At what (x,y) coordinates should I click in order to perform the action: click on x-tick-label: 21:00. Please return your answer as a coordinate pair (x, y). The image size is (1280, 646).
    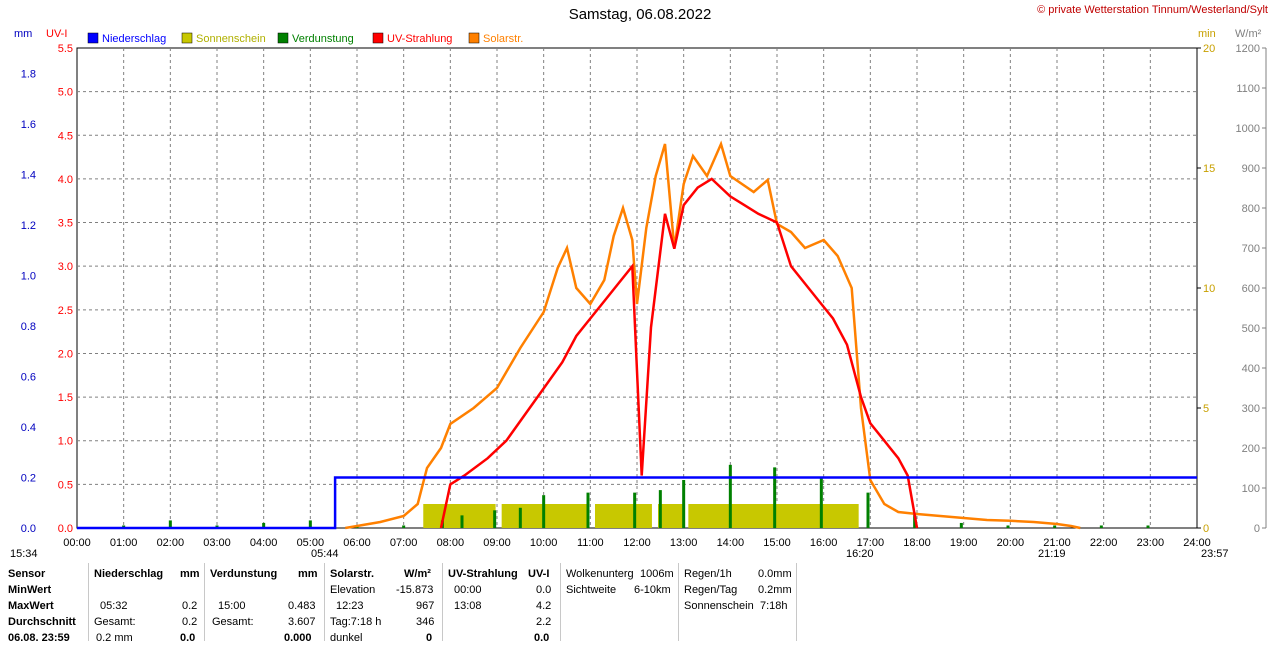
    Looking at the image, I should click on (1057, 543).